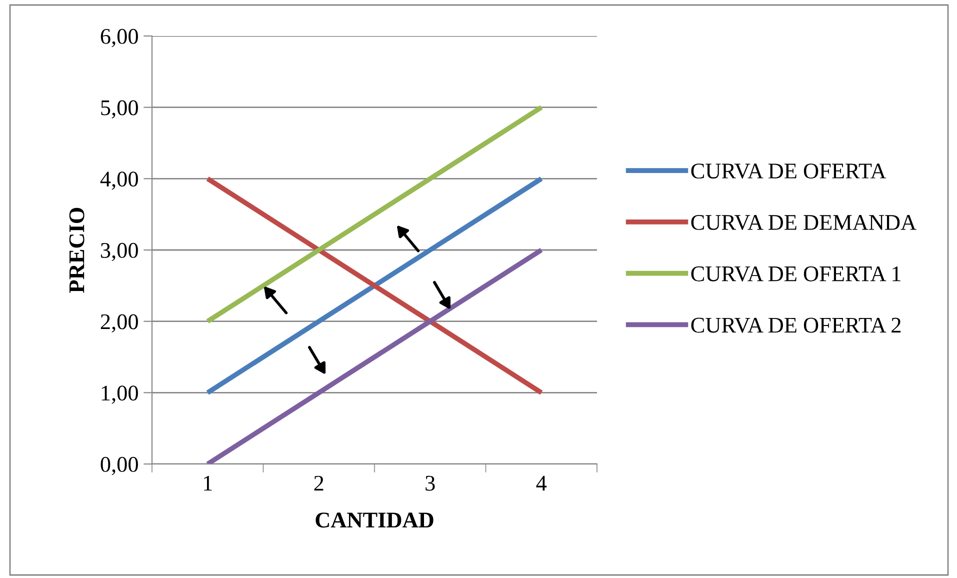 The height and width of the screenshot is (578, 957). What do you see at coordinates (795, 274) in the screenshot?
I see `legend-label: CURVA DE OFERTA 1` at bounding box center [795, 274].